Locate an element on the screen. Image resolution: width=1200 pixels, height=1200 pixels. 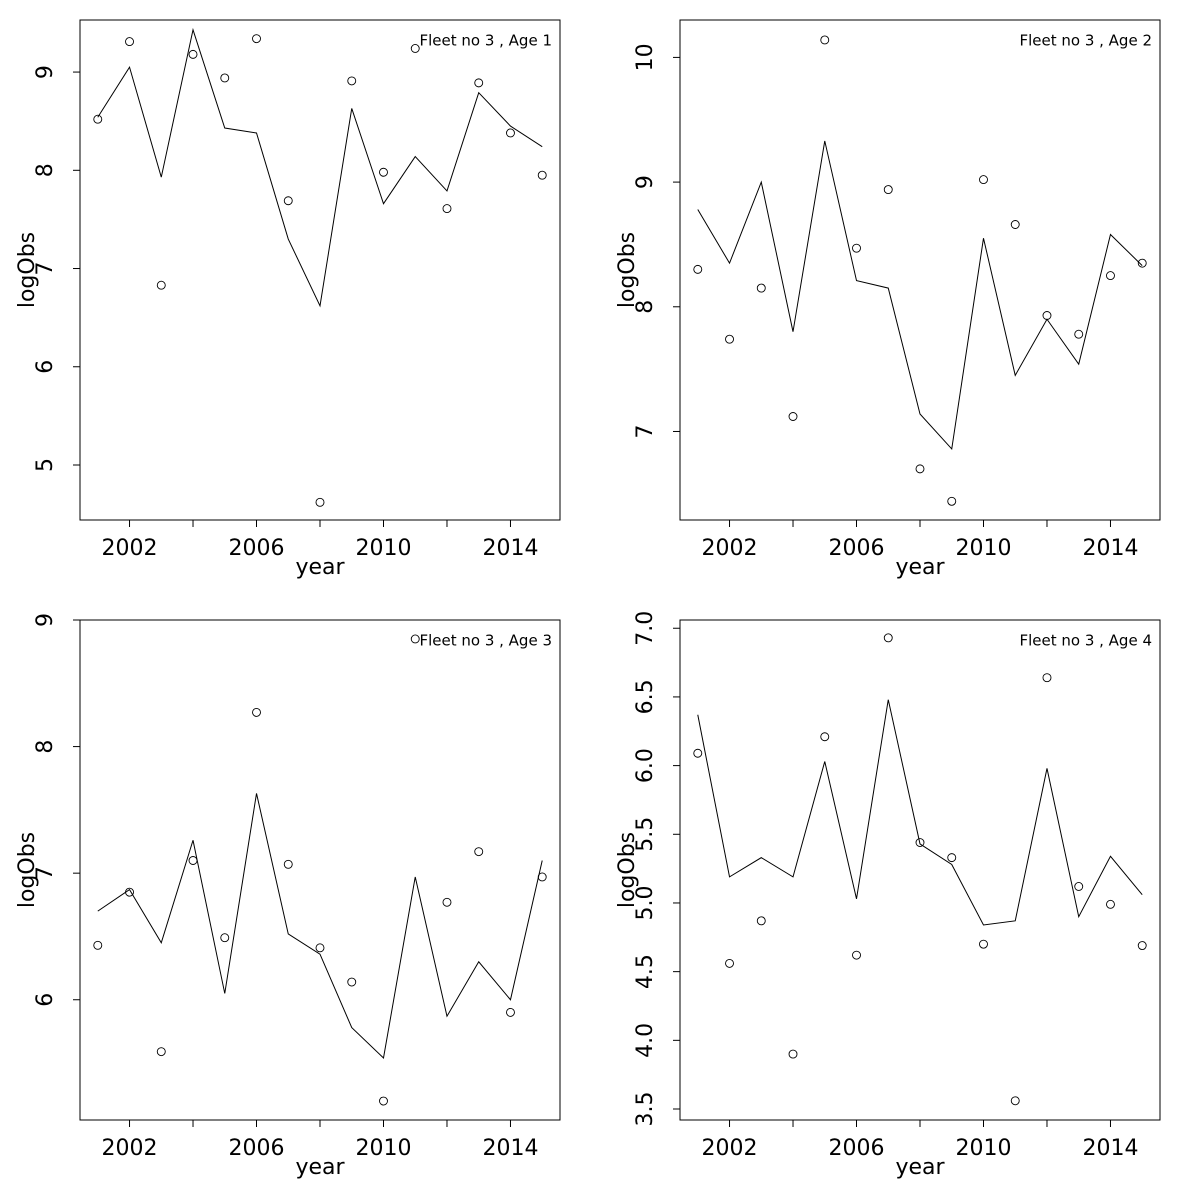
y-tick-label: 5 is located at coordinates (45, 465).